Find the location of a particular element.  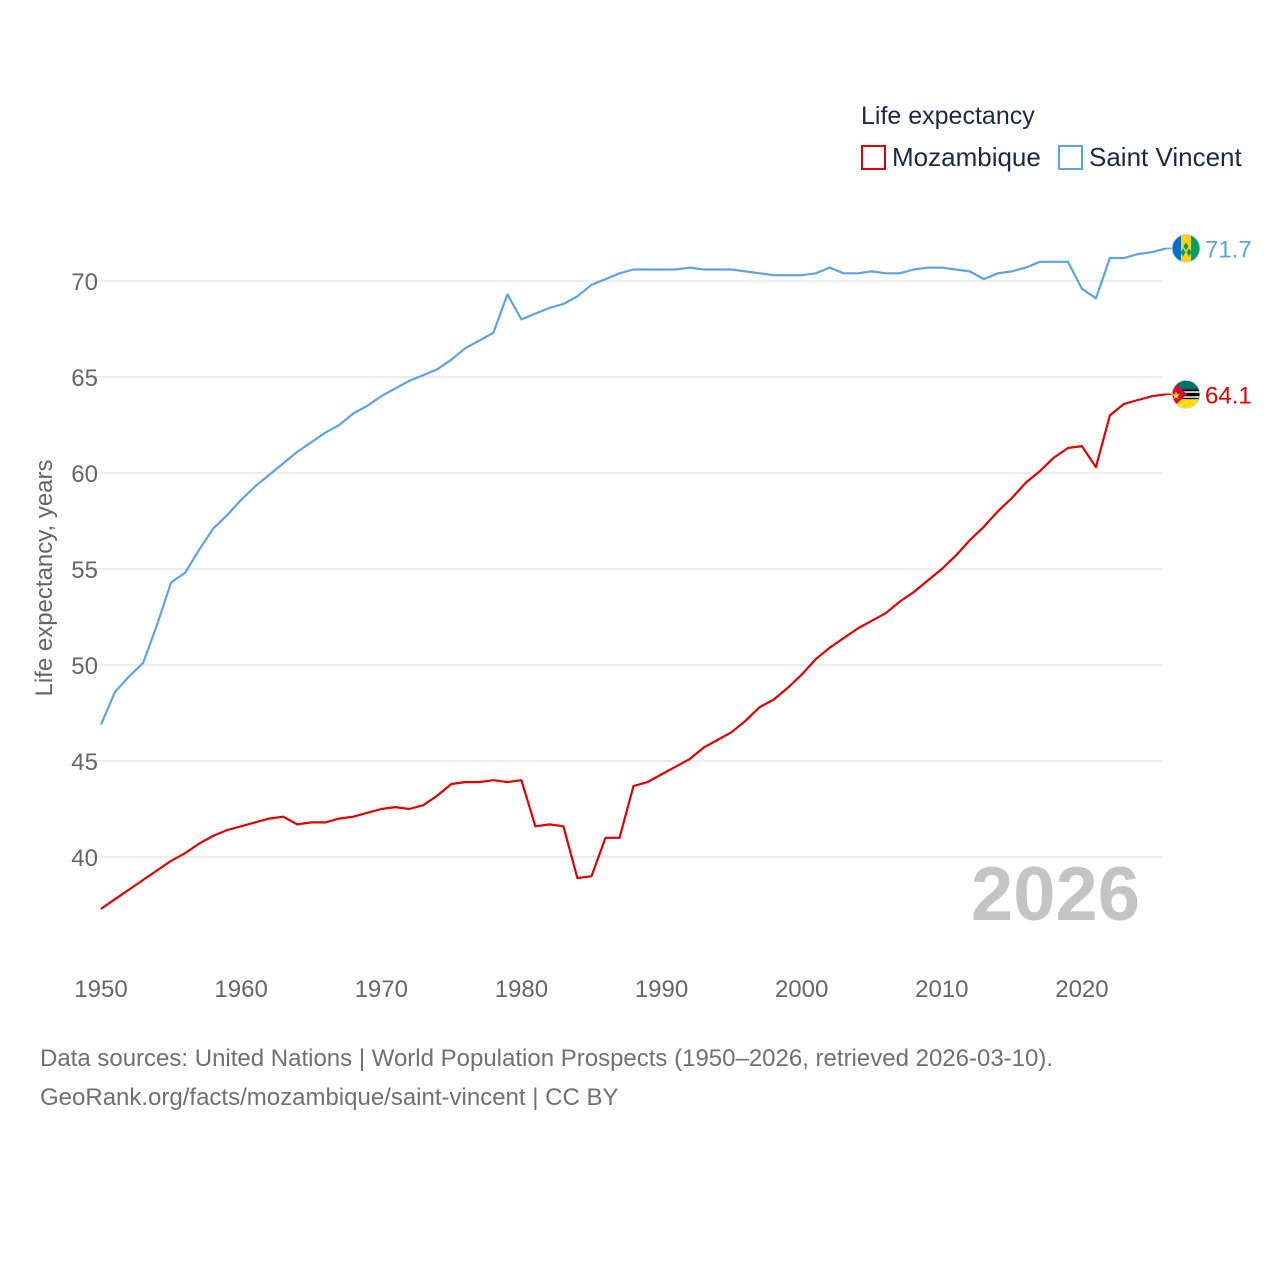

x-tick-label: 2020 is located at coordinates (1081, 989).